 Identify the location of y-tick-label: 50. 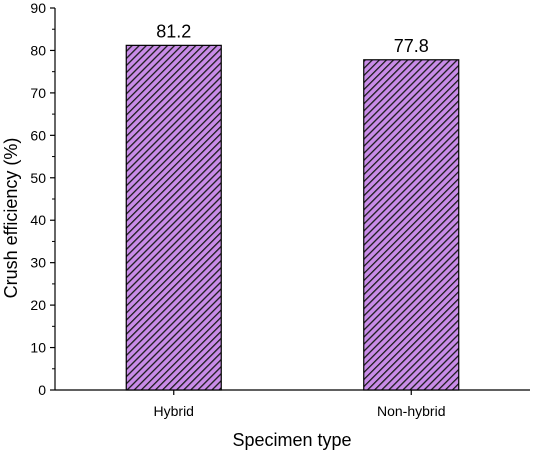
(38, 178).